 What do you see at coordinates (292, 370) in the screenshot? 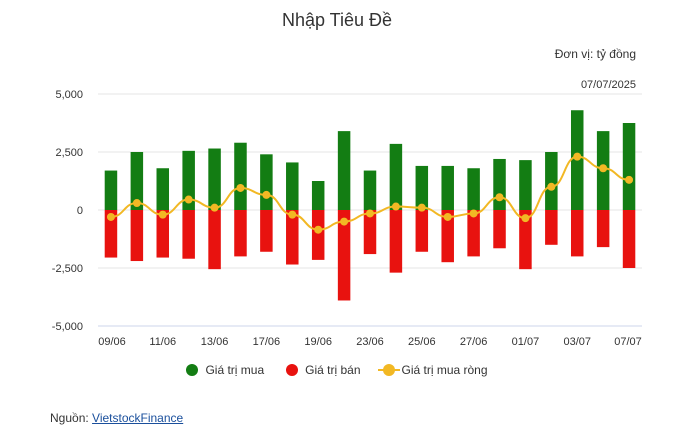
I see `sell-marker-icon` at bounding box center [292, 370].